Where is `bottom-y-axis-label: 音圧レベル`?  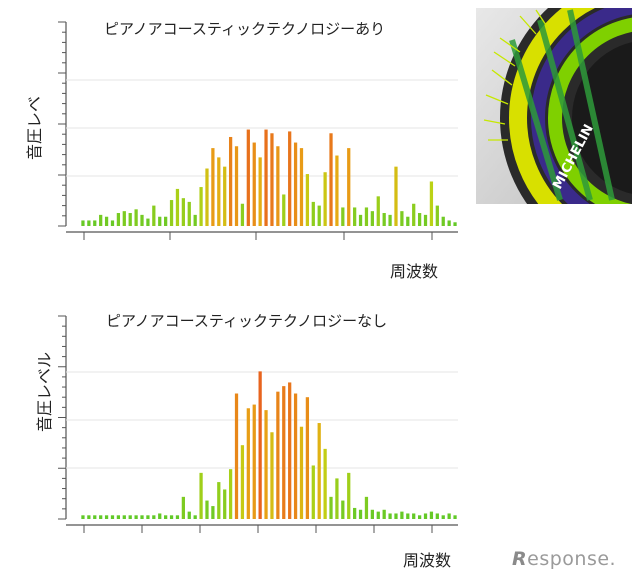 bottom-y-axis-label: 音圧レベル is located at coordinates (44, 392).